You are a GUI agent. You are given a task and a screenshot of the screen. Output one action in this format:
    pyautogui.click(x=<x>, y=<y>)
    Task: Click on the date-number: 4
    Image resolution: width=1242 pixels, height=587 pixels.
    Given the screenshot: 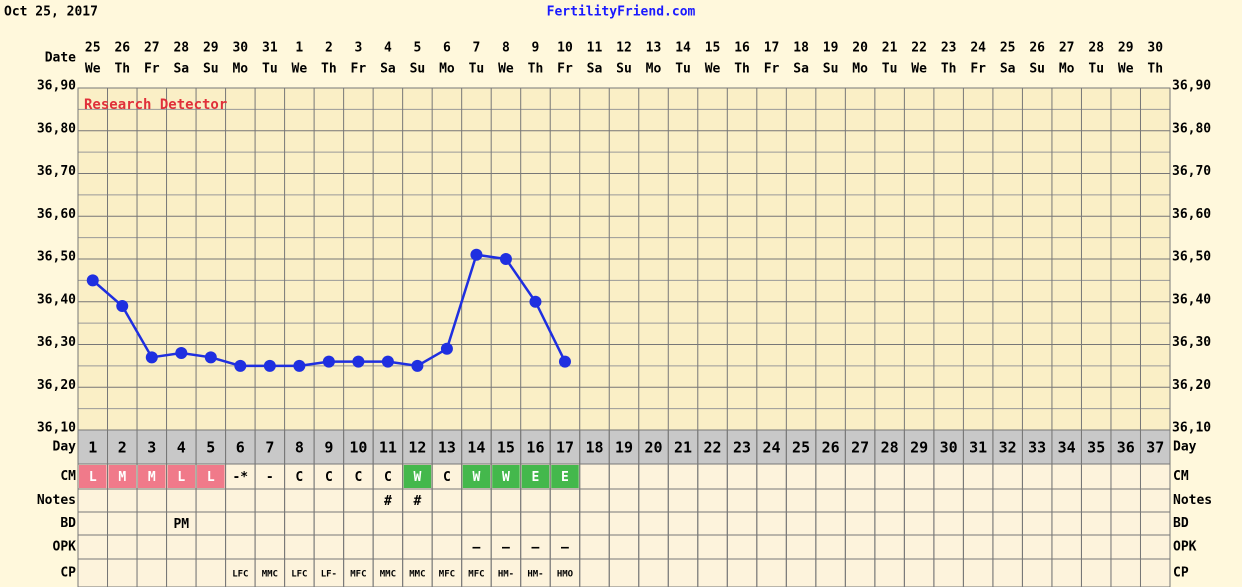 What is the action you would take?
    pyautogui.click(x=388, y=48)
    